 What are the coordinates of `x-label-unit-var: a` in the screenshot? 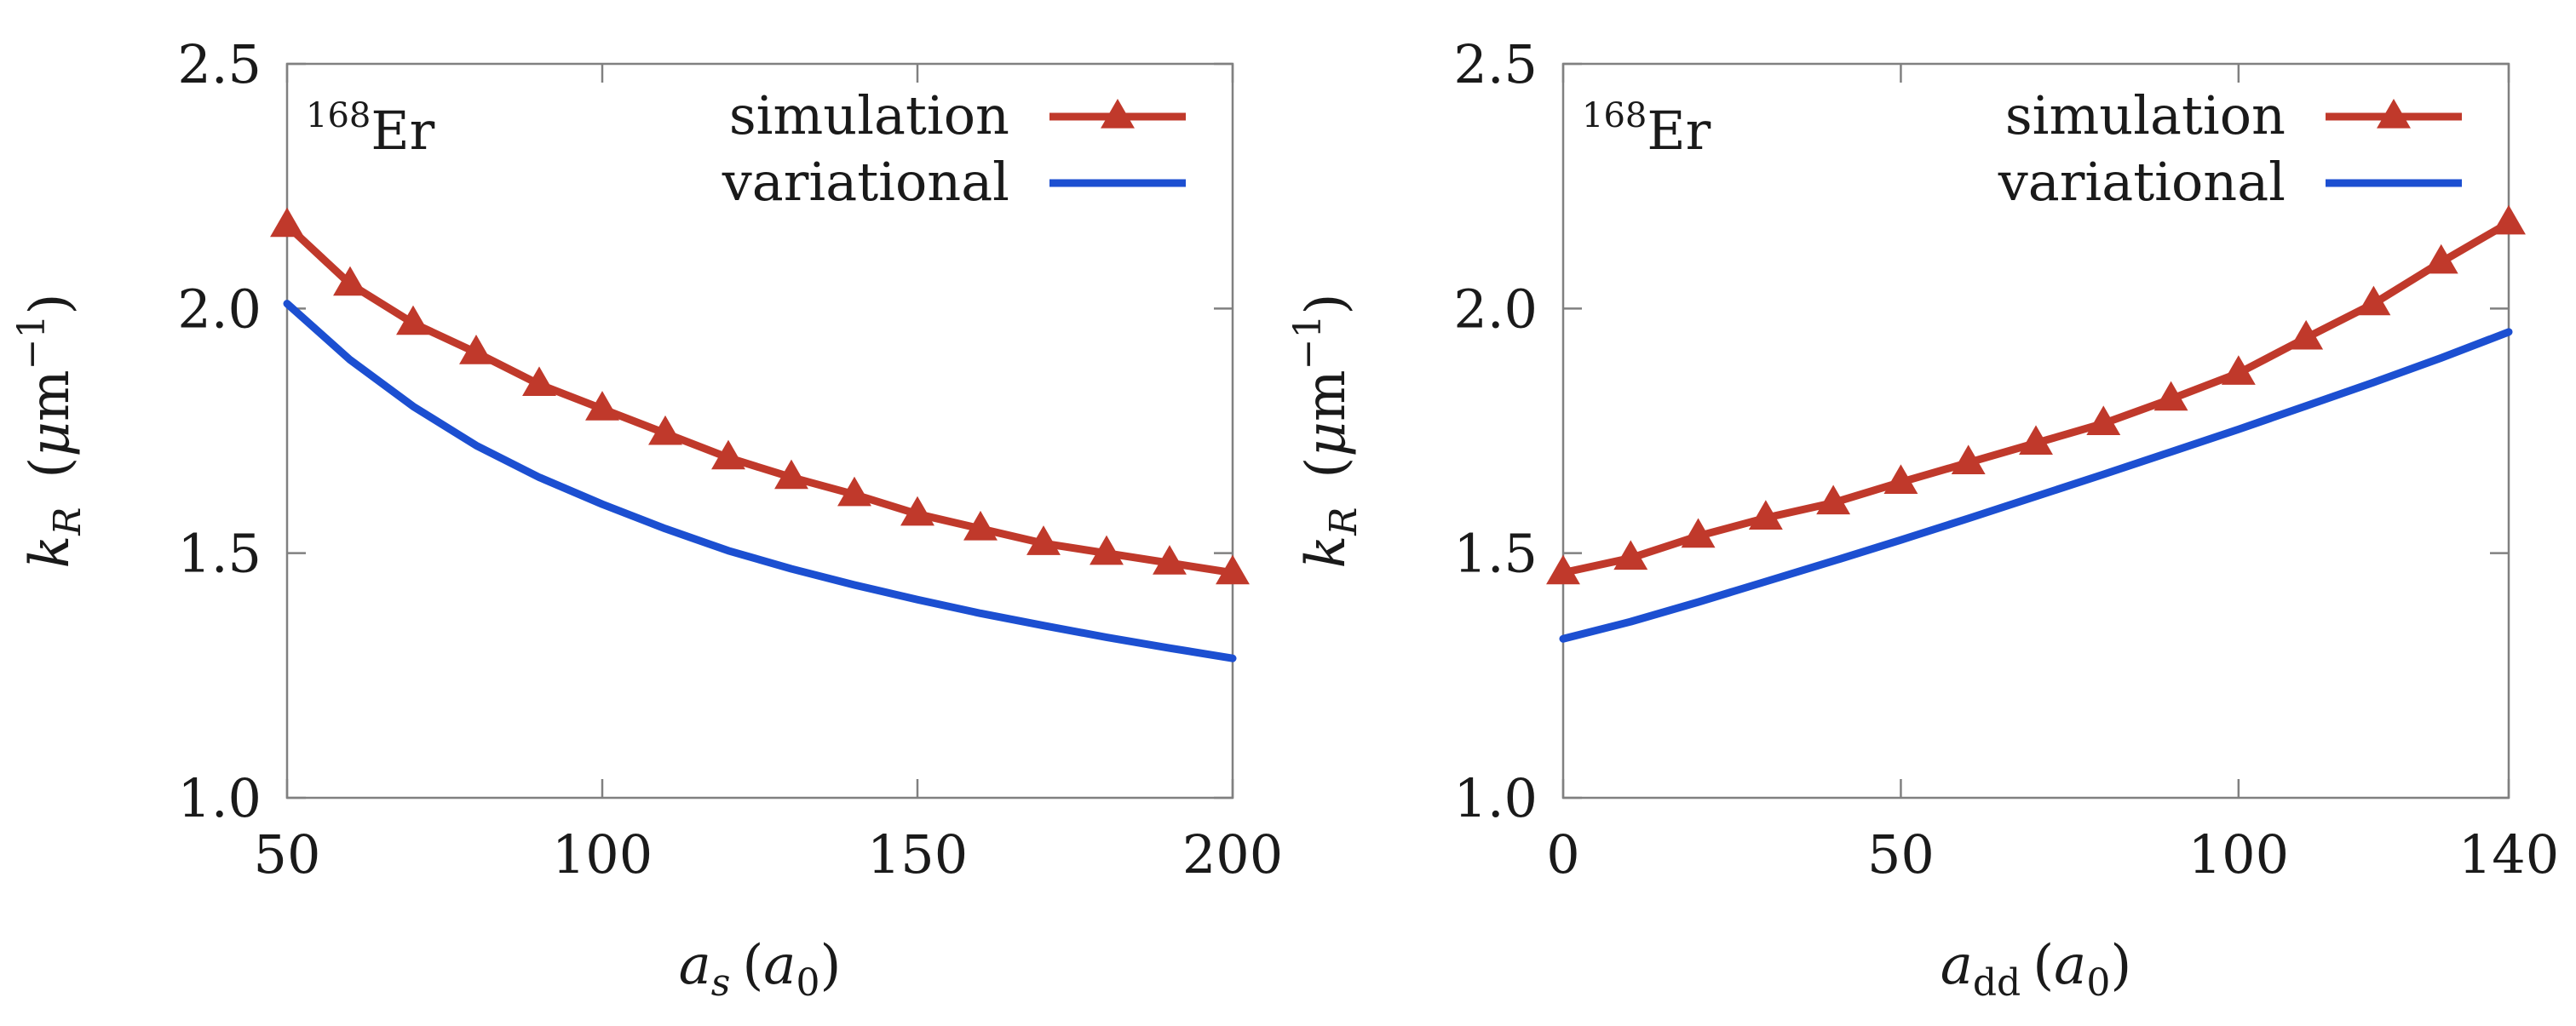 It's located at (780, 966).